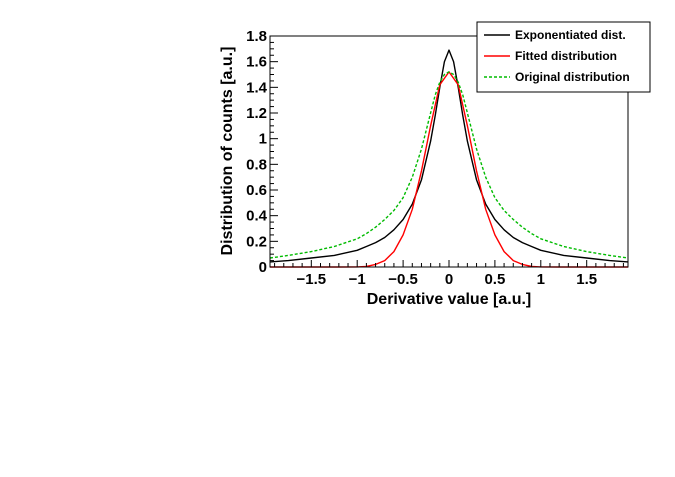 This screenshot has width=675, height=477. I want to click on legend-label-3: Original distribution, so click(572, 77).